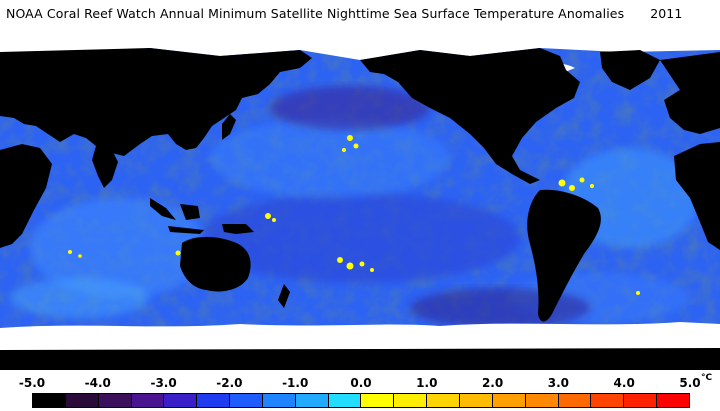 The image size is (720, 411). I want to click on land-indonesia, so click(177, 216).